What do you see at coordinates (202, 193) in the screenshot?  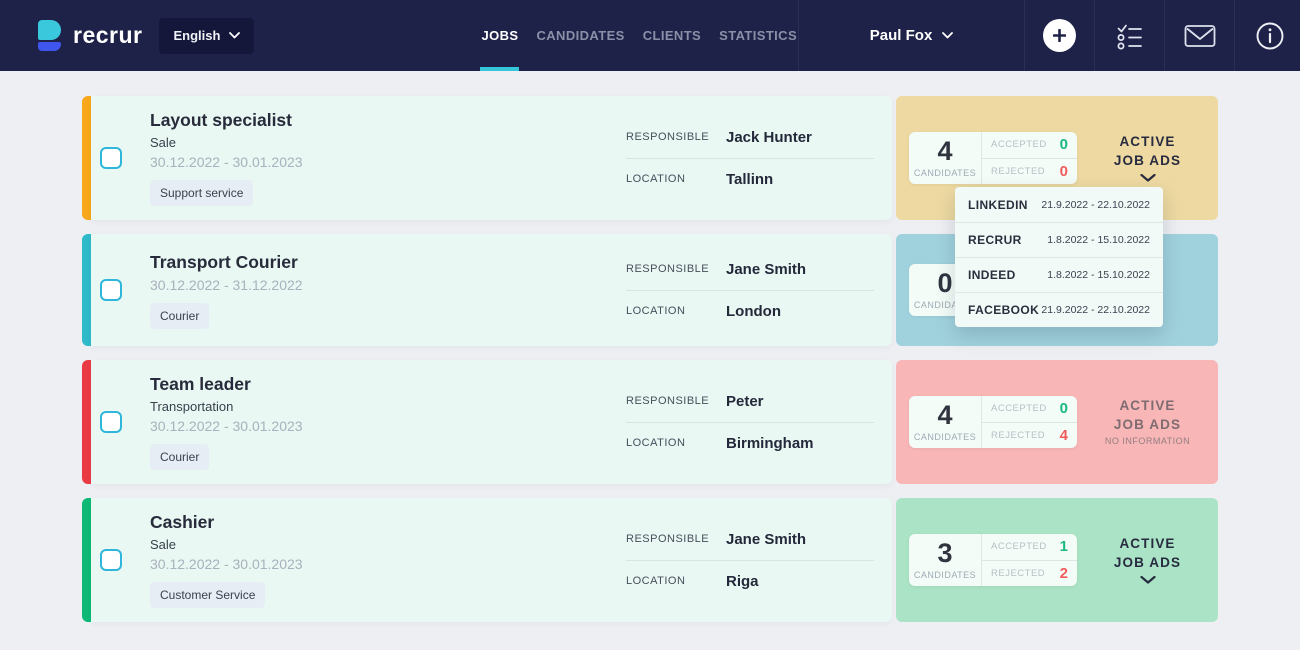 I see `job-tag: Support service` at bounding box center [202, 193].